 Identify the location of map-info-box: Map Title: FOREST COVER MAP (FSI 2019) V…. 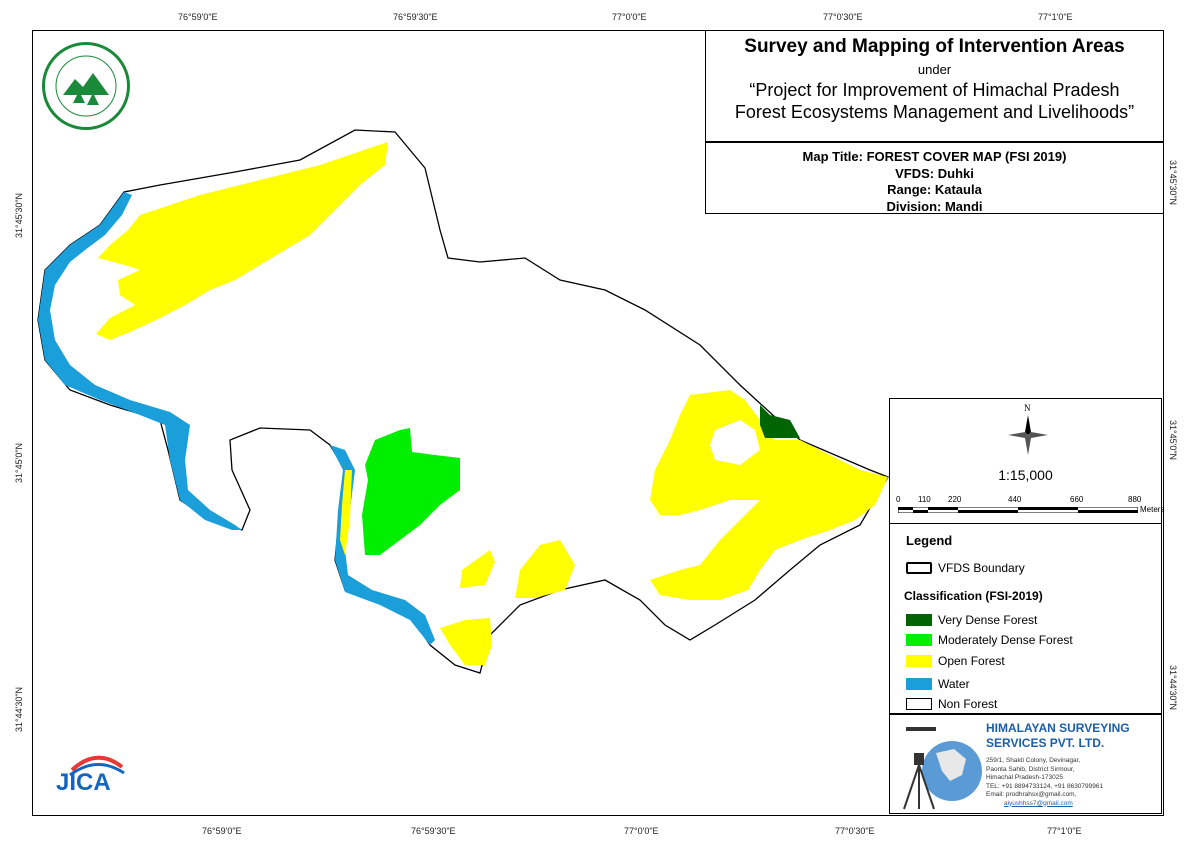
(934, 178).